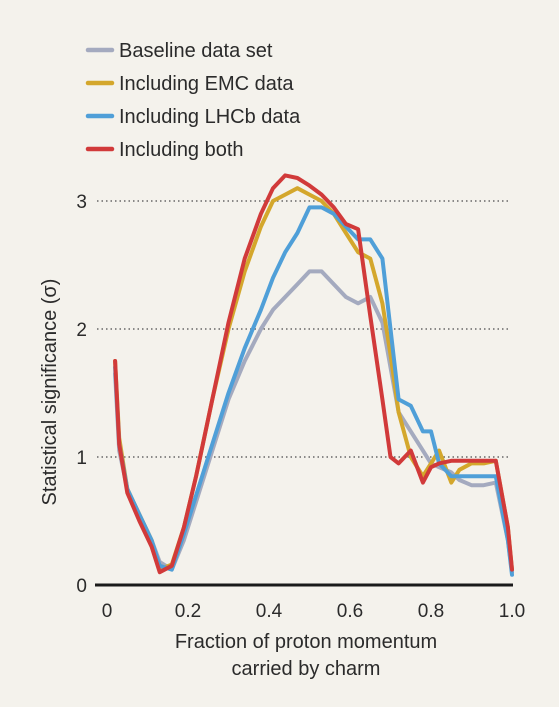 The height and width of the screenshot is (707, 559). I want to click on x-tick-label: 0.4, so click(269, 611).